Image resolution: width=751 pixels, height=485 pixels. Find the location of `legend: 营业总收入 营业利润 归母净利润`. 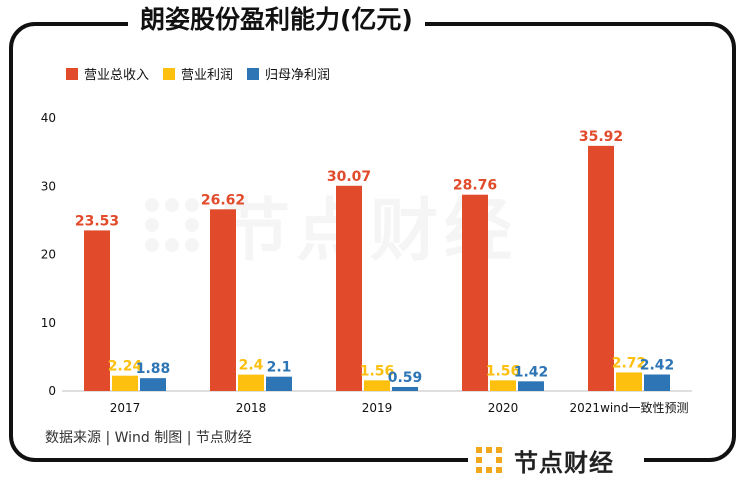

legend: 营业总收入 营业利润 归母净利润 is located at coordinates (198, 73).